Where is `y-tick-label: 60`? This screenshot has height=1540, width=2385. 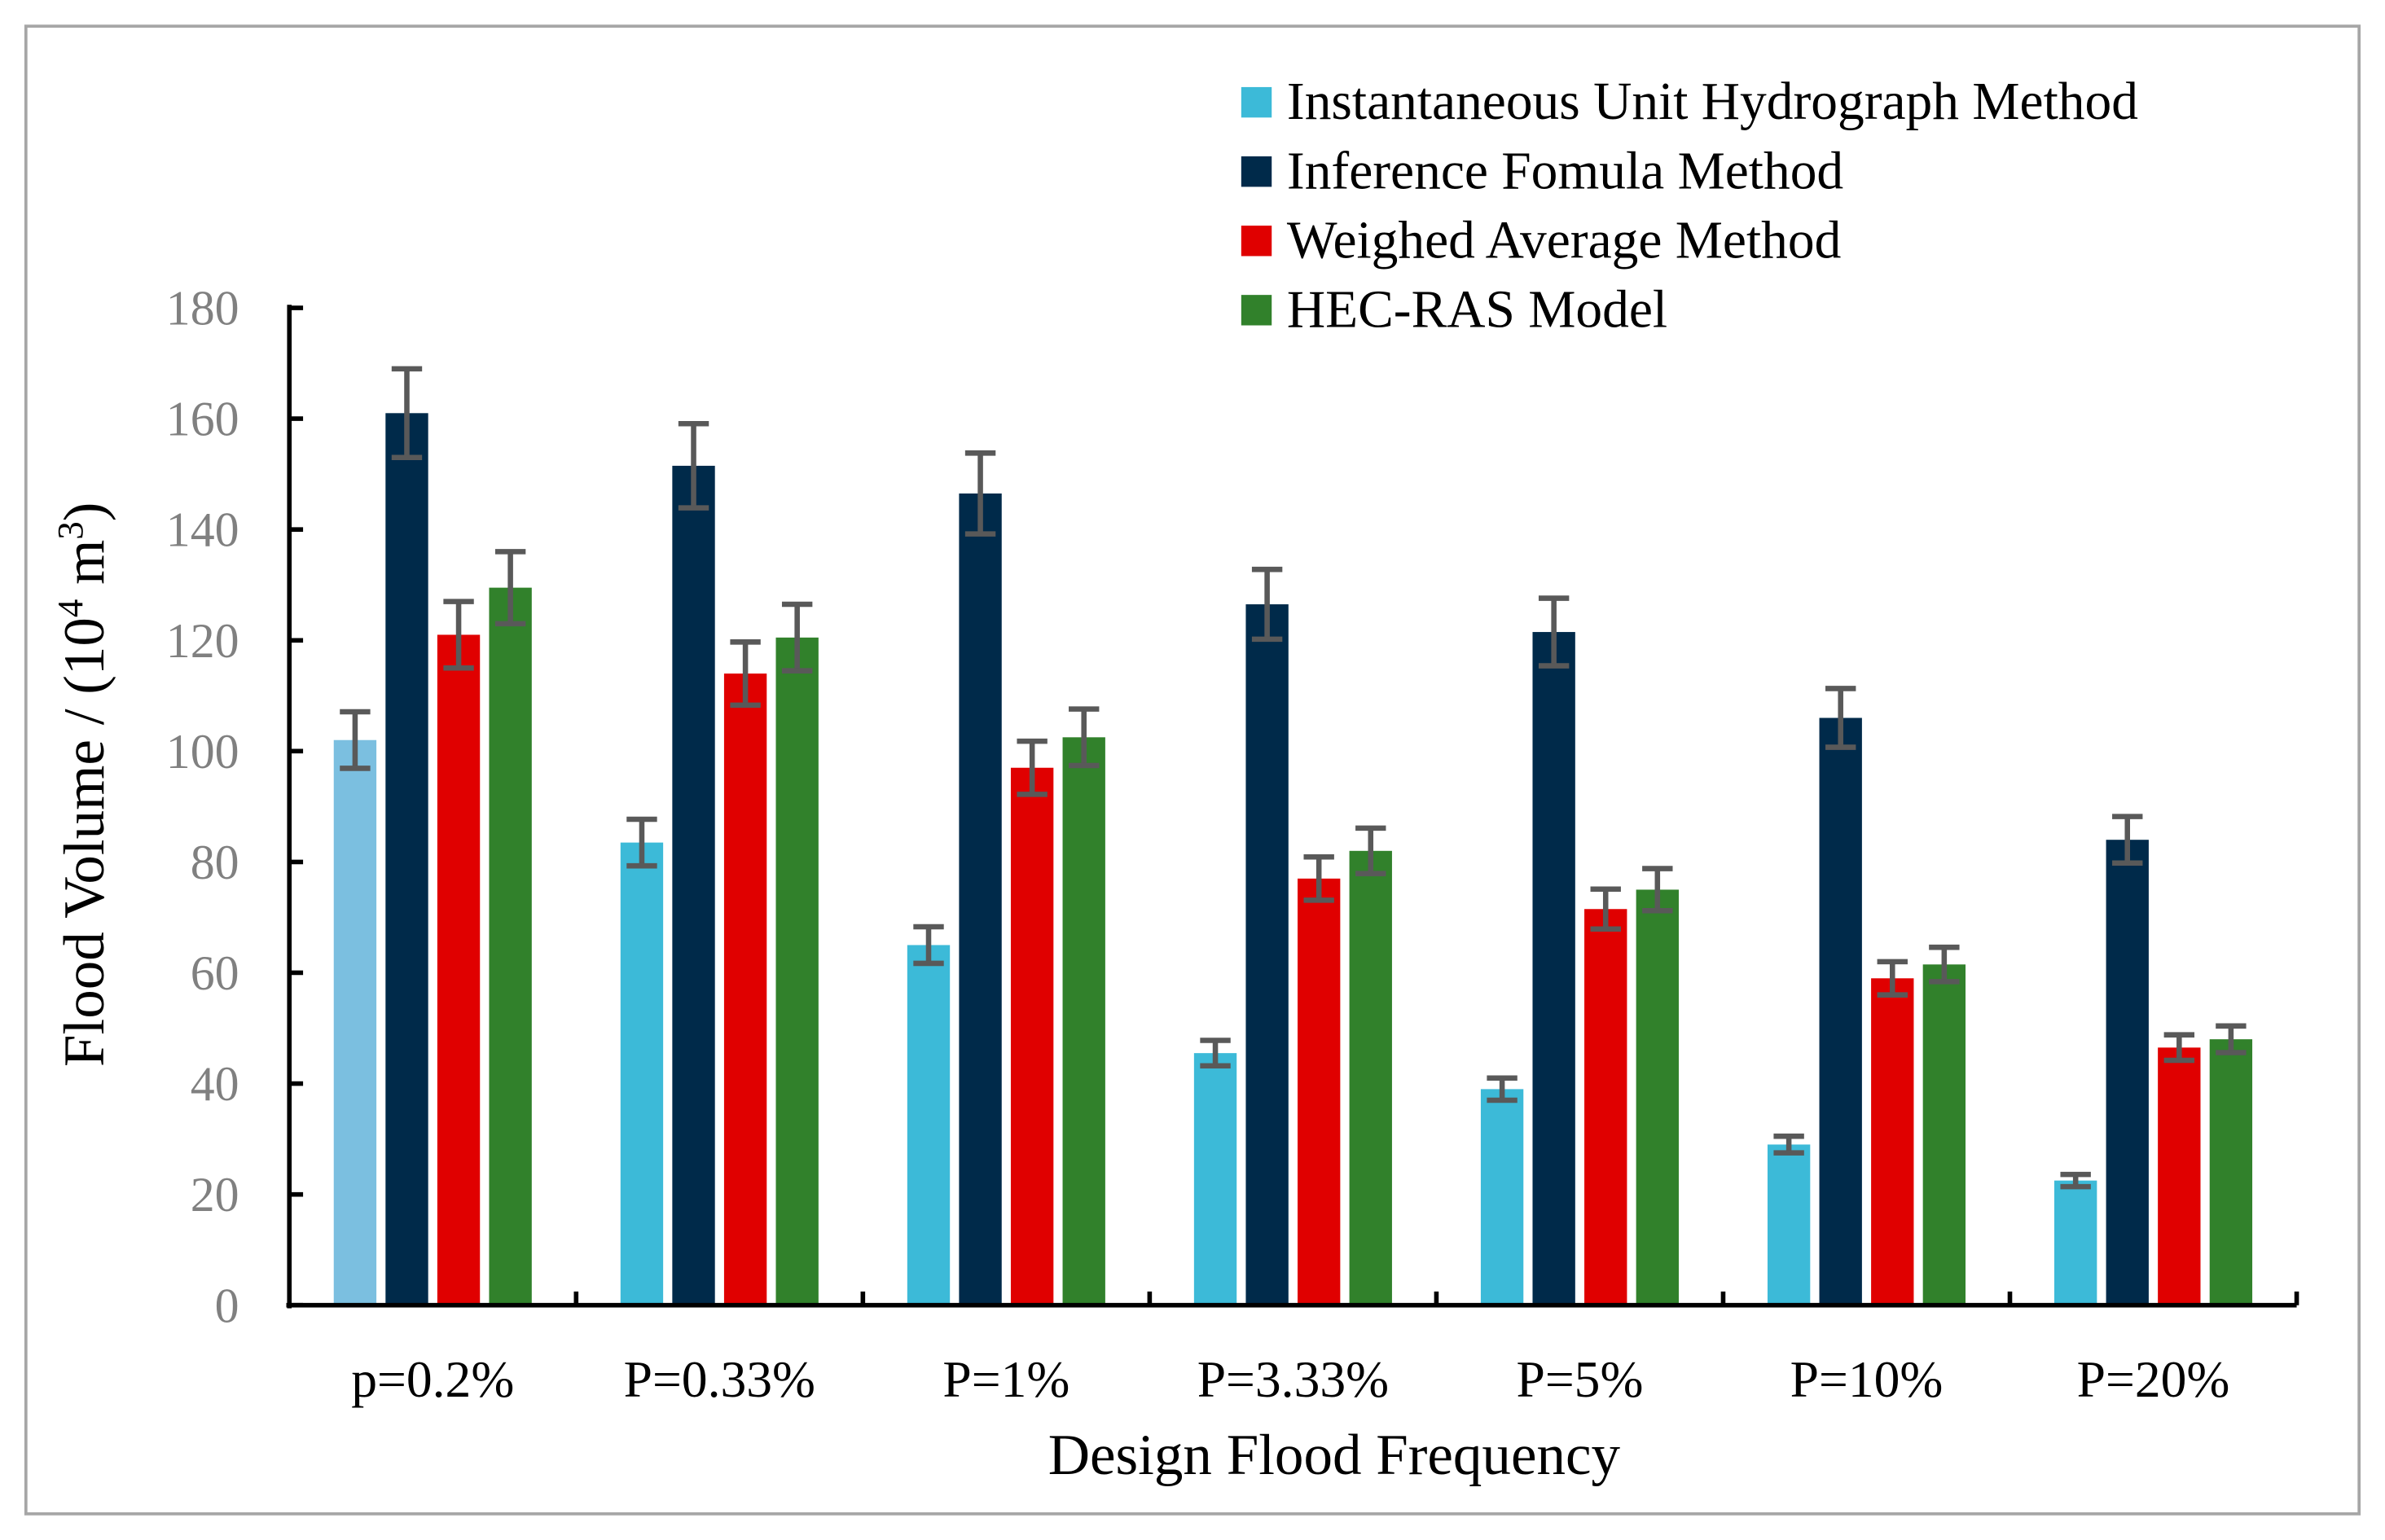
y-tick-label: 60 is located at coordinates (215, 973).